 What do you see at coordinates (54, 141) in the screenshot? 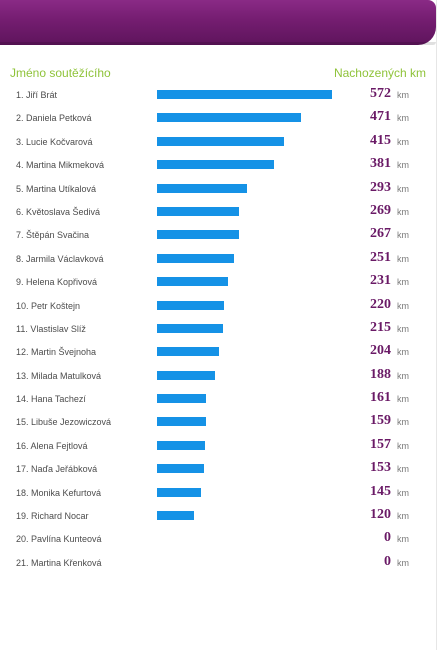
I see `competitor-name: 3. Lucie Kočvarová` at bounding box center [54, 141].